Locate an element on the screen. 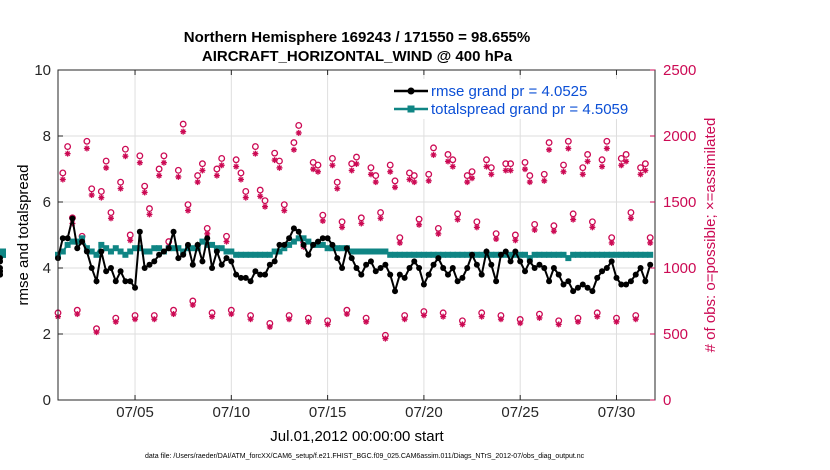  y-axis-label-left: rmse and totalspread is located at coordinates (23, 235).